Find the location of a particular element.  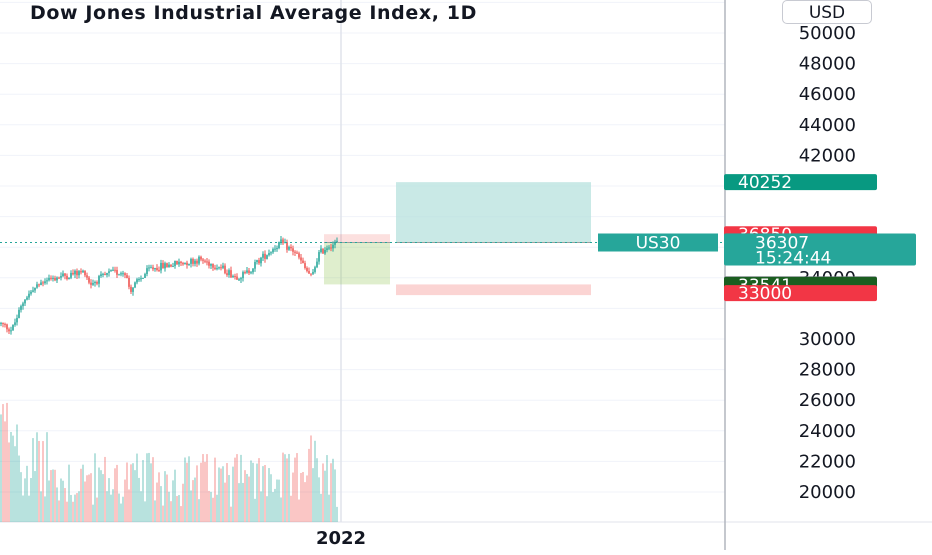

time-label-2022: 2022 is located at coordinates (341, 538).